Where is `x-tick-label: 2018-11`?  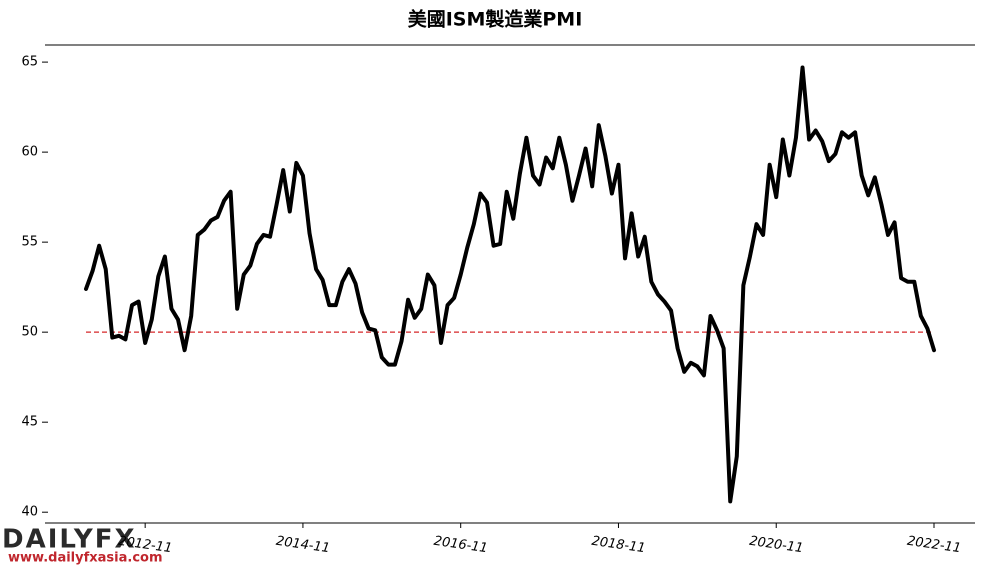 x-tick-label: 2018-11 is located at coordinates (619, 545).